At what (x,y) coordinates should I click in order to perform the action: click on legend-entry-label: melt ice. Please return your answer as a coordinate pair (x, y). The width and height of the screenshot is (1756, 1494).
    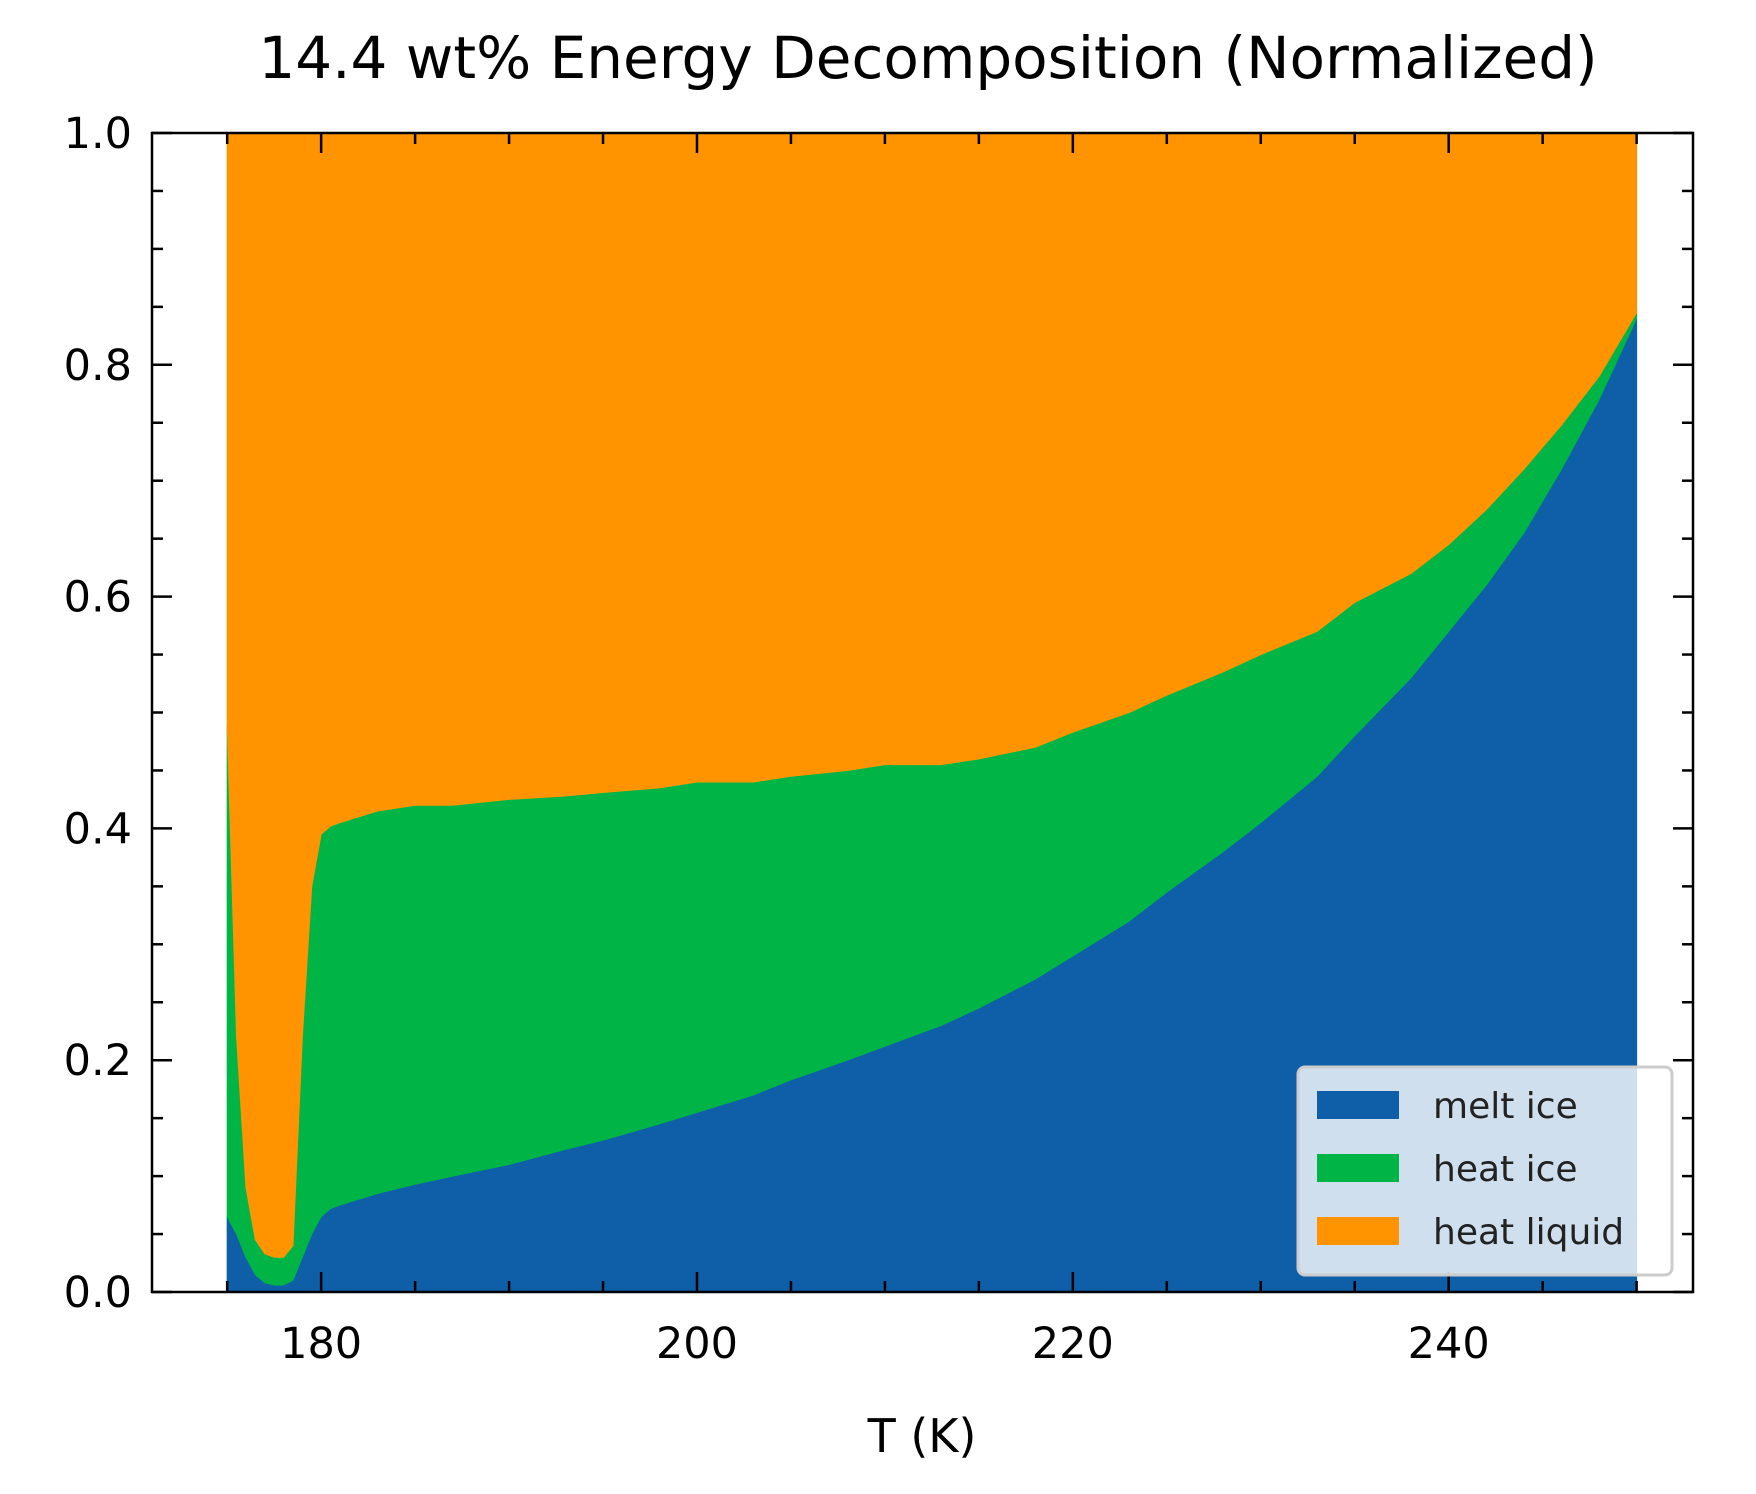
    Looking at the image, I should click on (1505, 1106).